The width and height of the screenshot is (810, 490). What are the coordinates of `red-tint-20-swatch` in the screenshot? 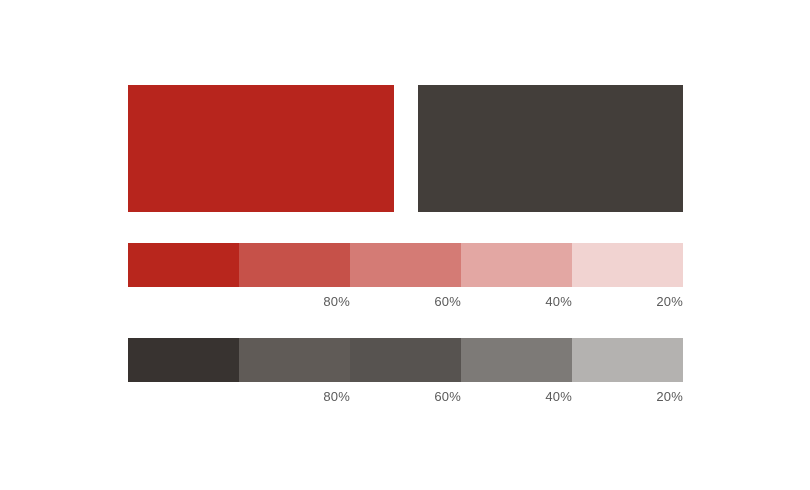 It's located at (627, 265).